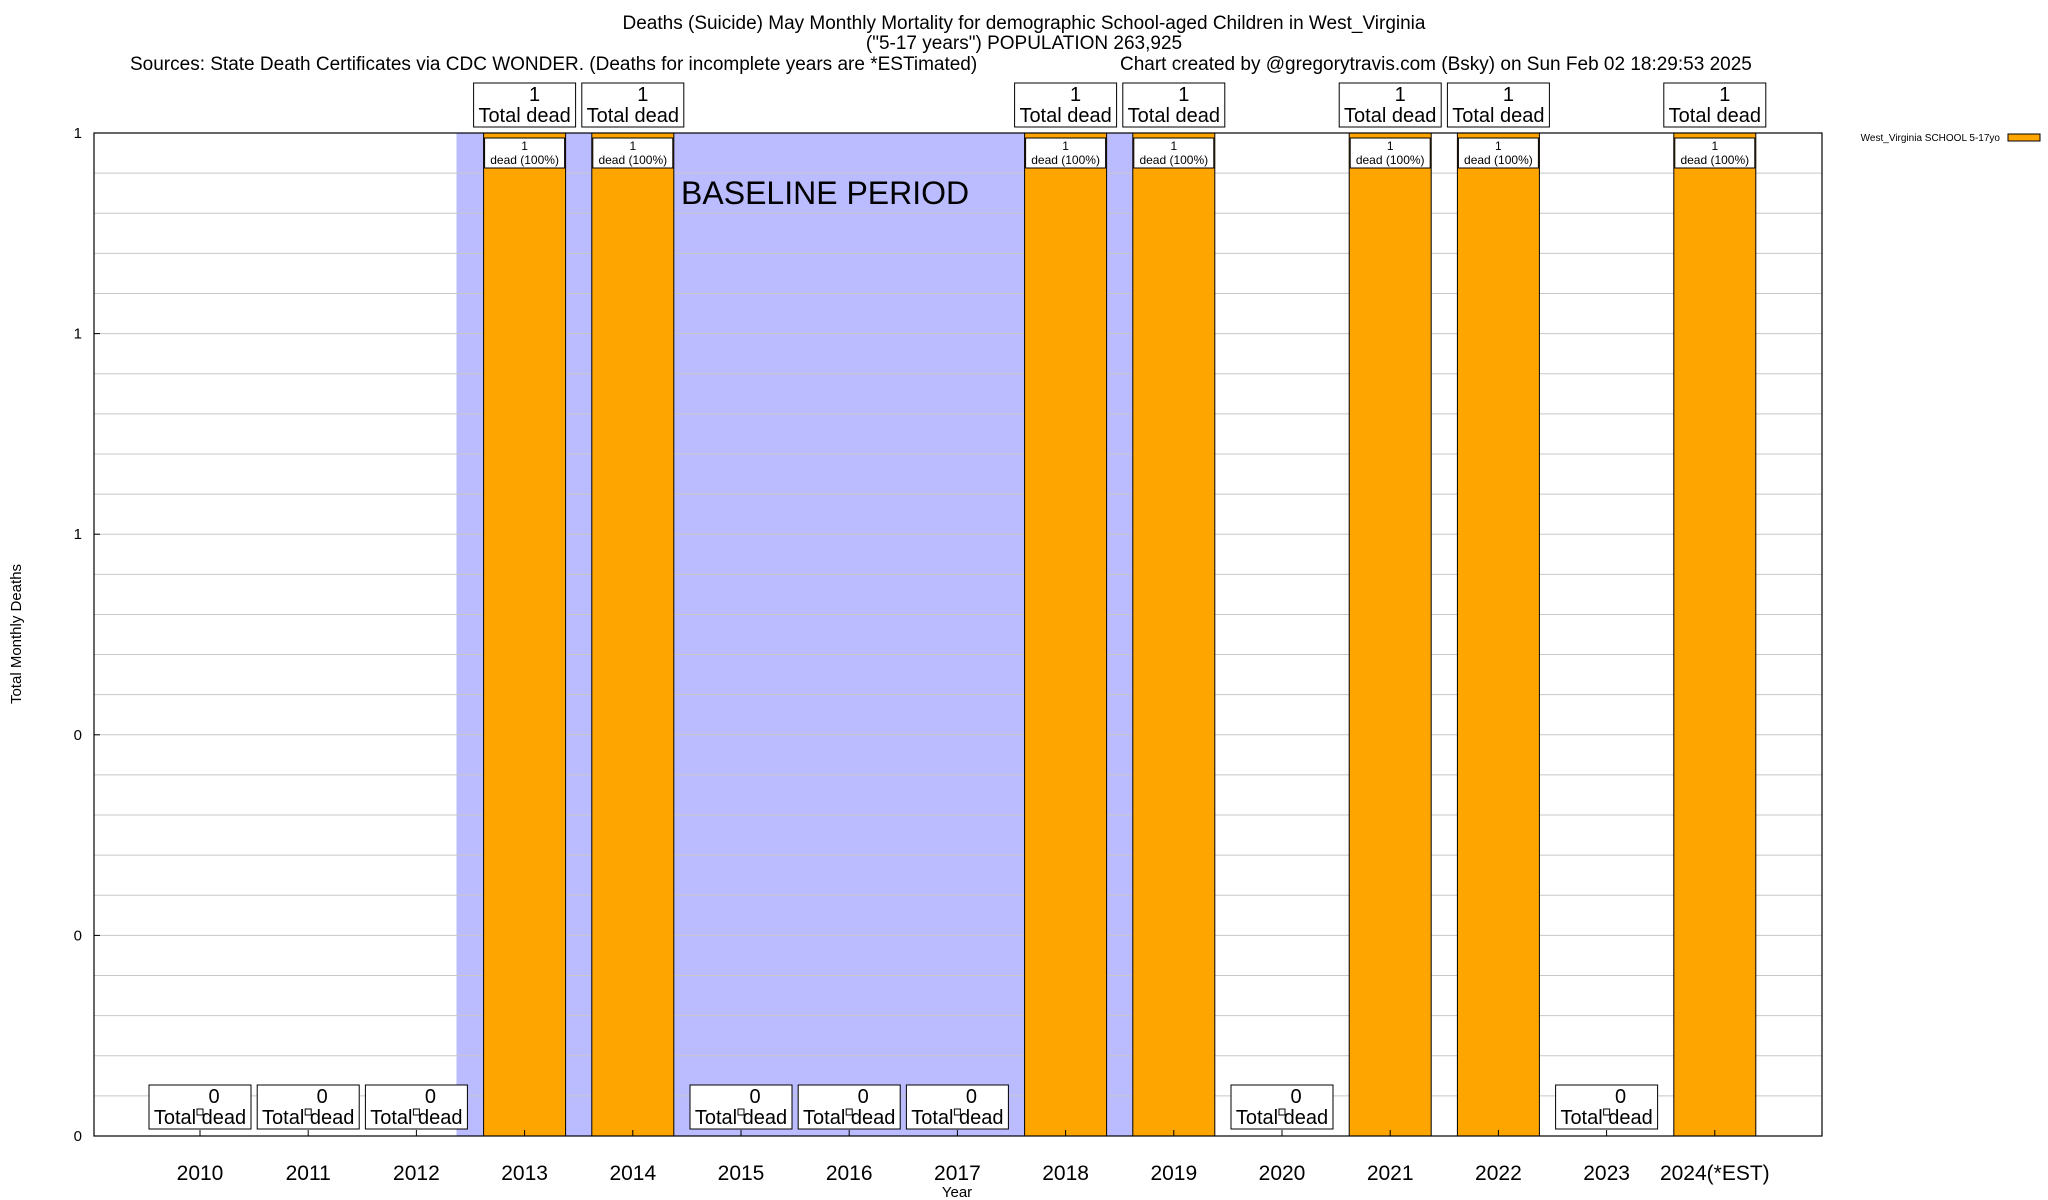  I want to click on x-tick-label: 2012, so click(416, 1173).